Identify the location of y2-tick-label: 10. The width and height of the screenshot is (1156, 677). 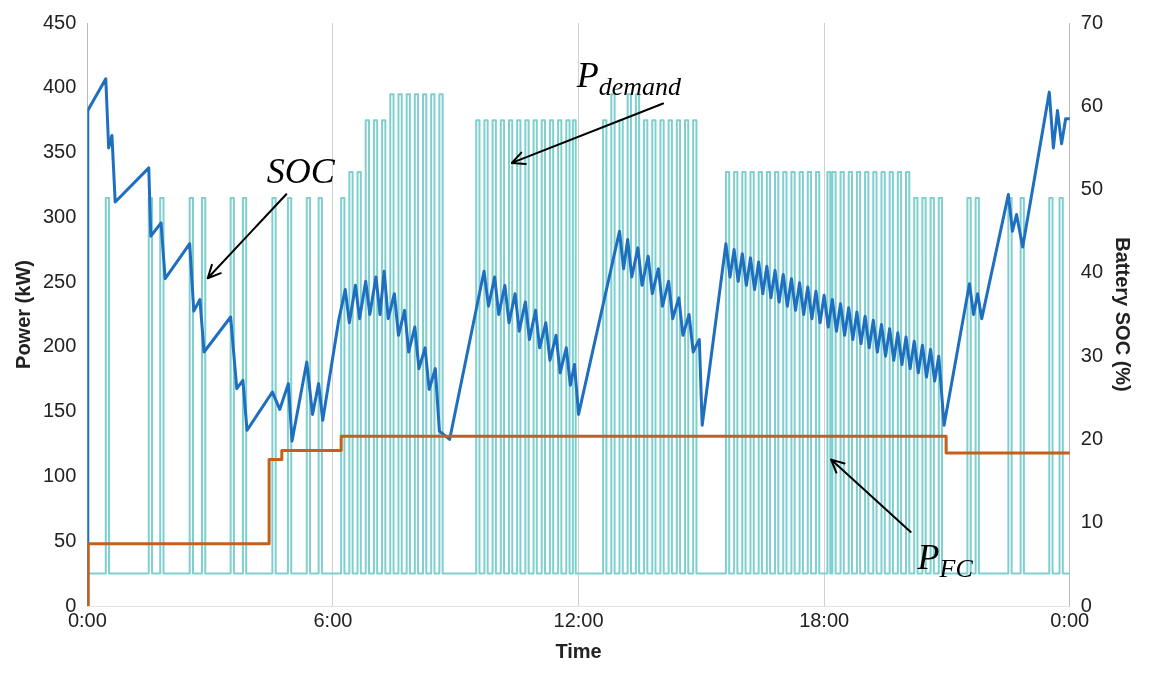
(1091, 521).